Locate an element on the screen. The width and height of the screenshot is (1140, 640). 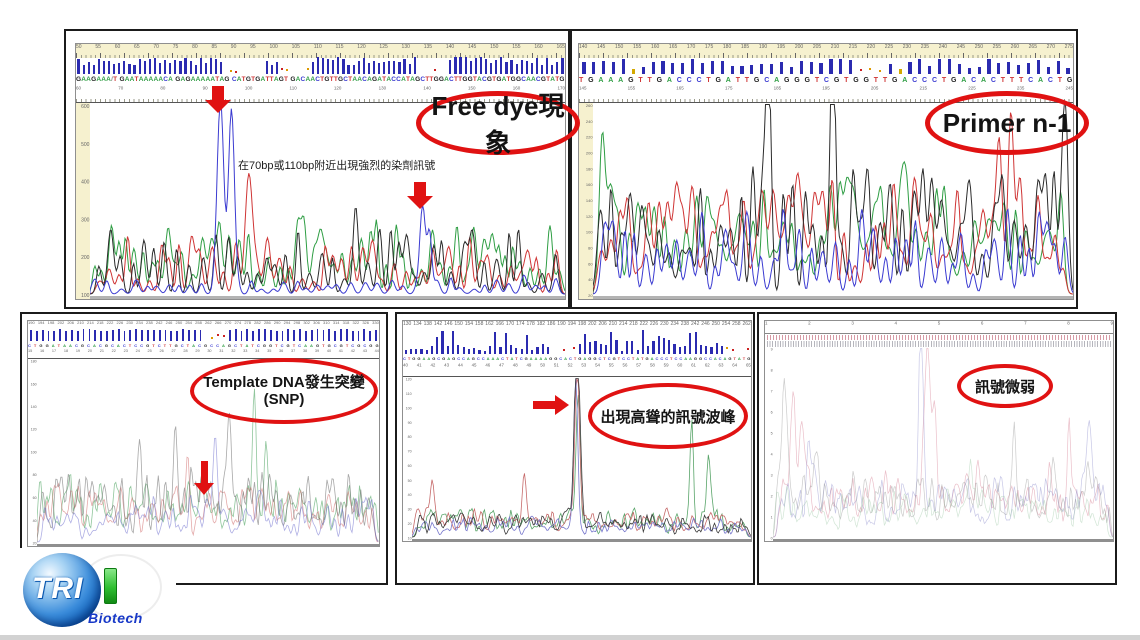
position-ticks: 145 155 165 175 185 195 205 215 225 235 245 is located at coordinates (826, 94).